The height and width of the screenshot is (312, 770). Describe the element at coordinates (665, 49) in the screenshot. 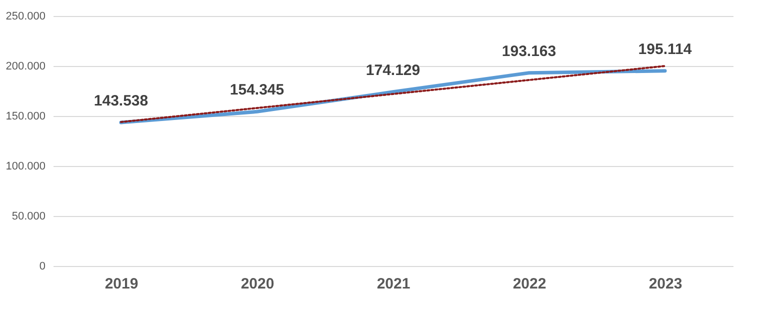

I see `data-label: 195.114` at that location.